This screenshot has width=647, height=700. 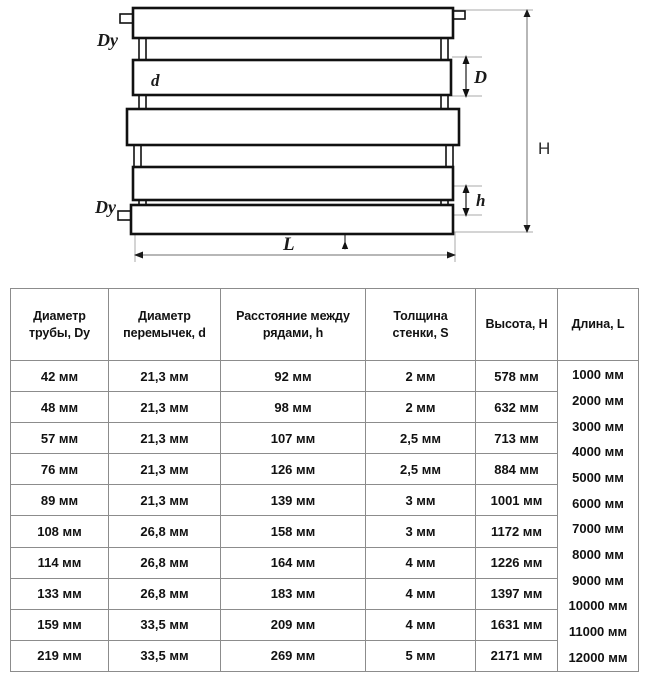 I want to click on length-option: 4000 мм, so click(x=598, y=452).